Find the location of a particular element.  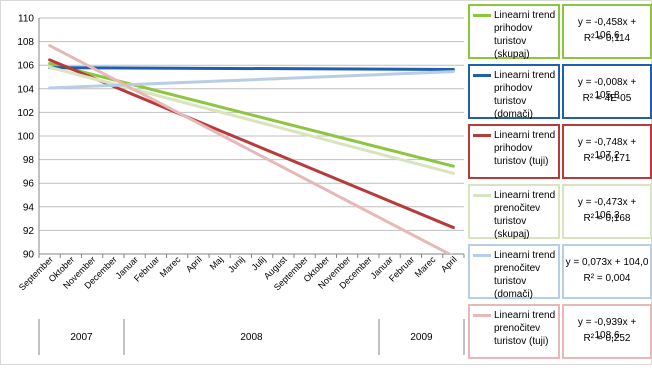

trend-equation: y = -0,008x + 105,8 is located at coordinates (607, 89).